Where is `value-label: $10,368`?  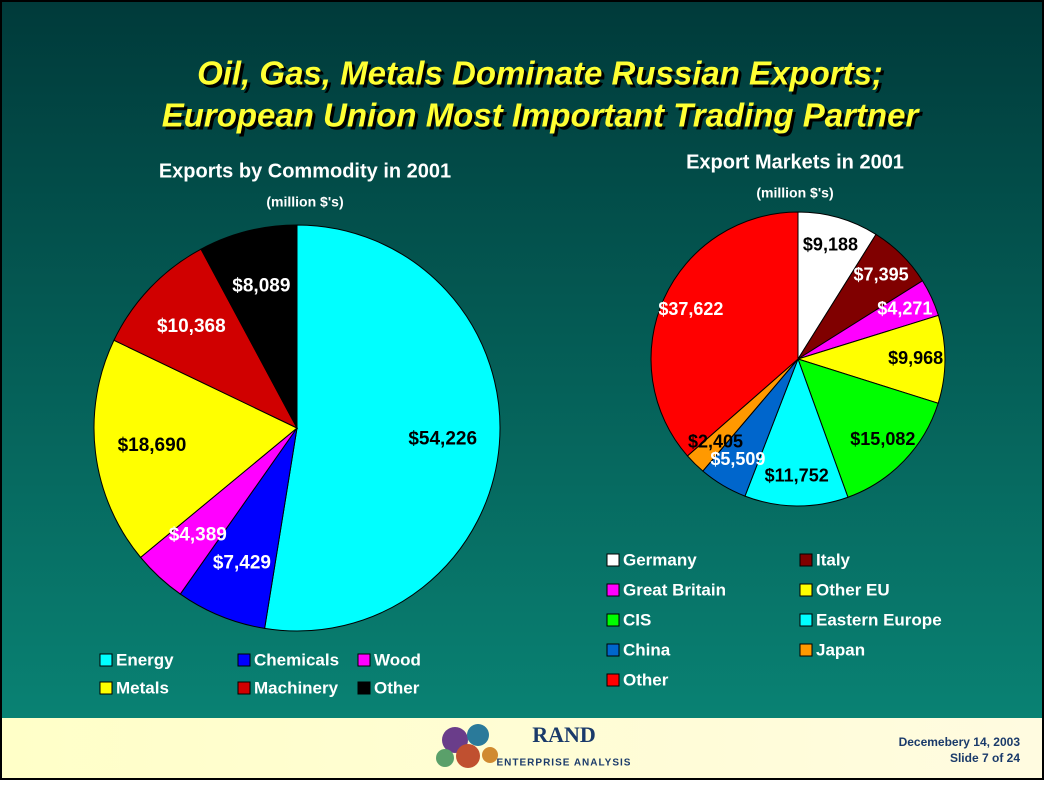
value-label: $10,368 is located at coordinates (191, 326).